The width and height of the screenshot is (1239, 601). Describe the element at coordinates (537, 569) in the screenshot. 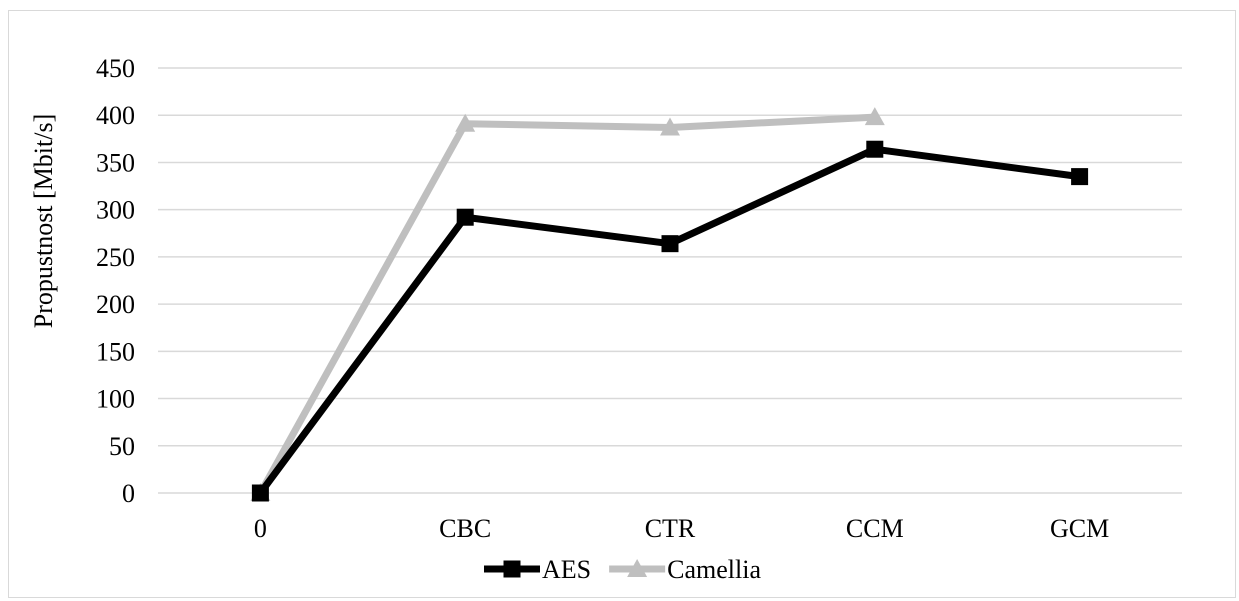

I see `legend-item-aes: AES` at that location.